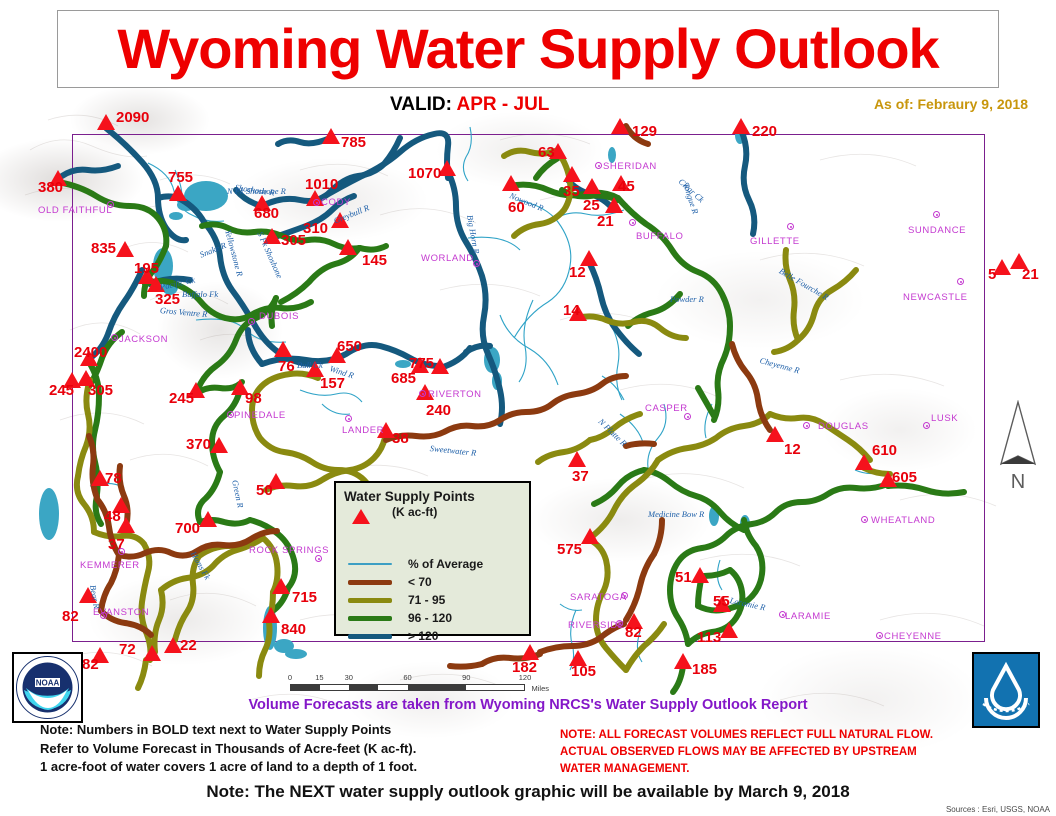 This screenshot has width=1056, height=816. I want to click on point-value-label: 82, so click(90, 664).